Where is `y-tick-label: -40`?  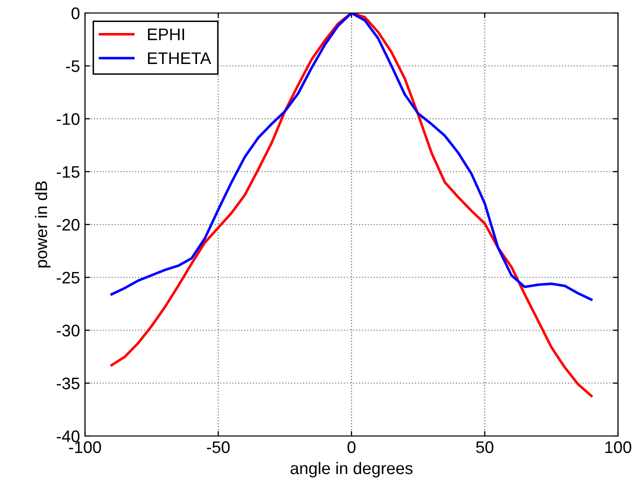
y-tick-label: -40 is located at coordinates (68, 436).